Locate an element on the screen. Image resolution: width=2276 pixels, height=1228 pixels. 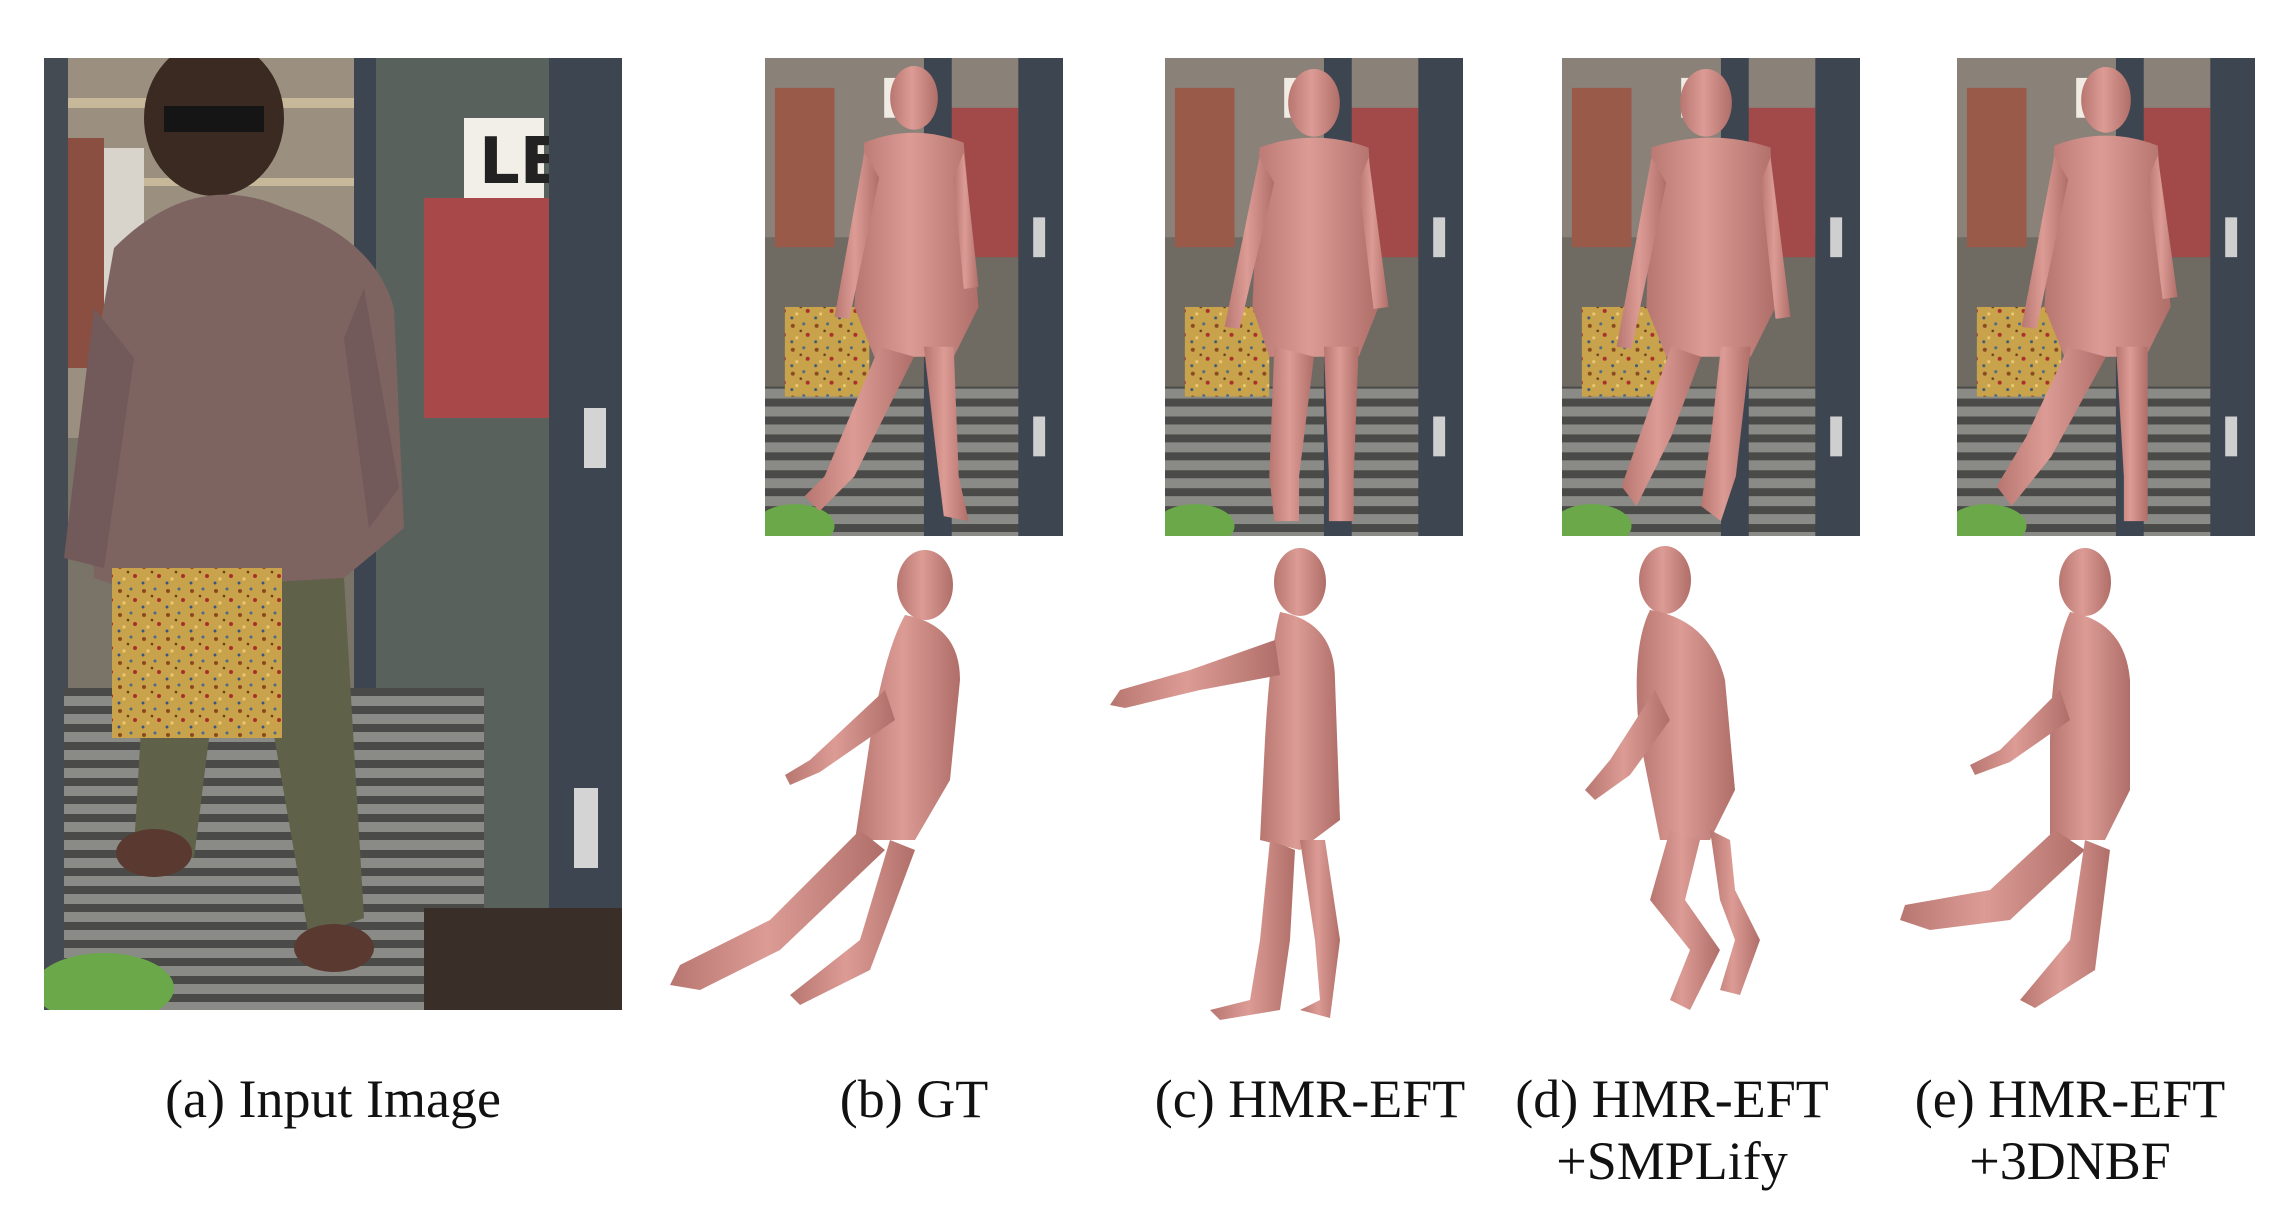
caption-a: (a) Input Image is located at coordinates (333, 1099).